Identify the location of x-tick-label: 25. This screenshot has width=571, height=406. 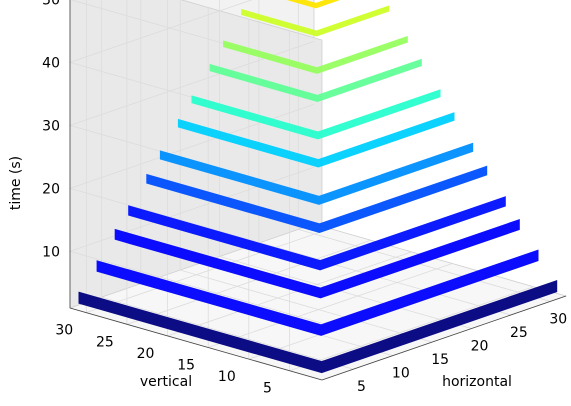
(519, 333).